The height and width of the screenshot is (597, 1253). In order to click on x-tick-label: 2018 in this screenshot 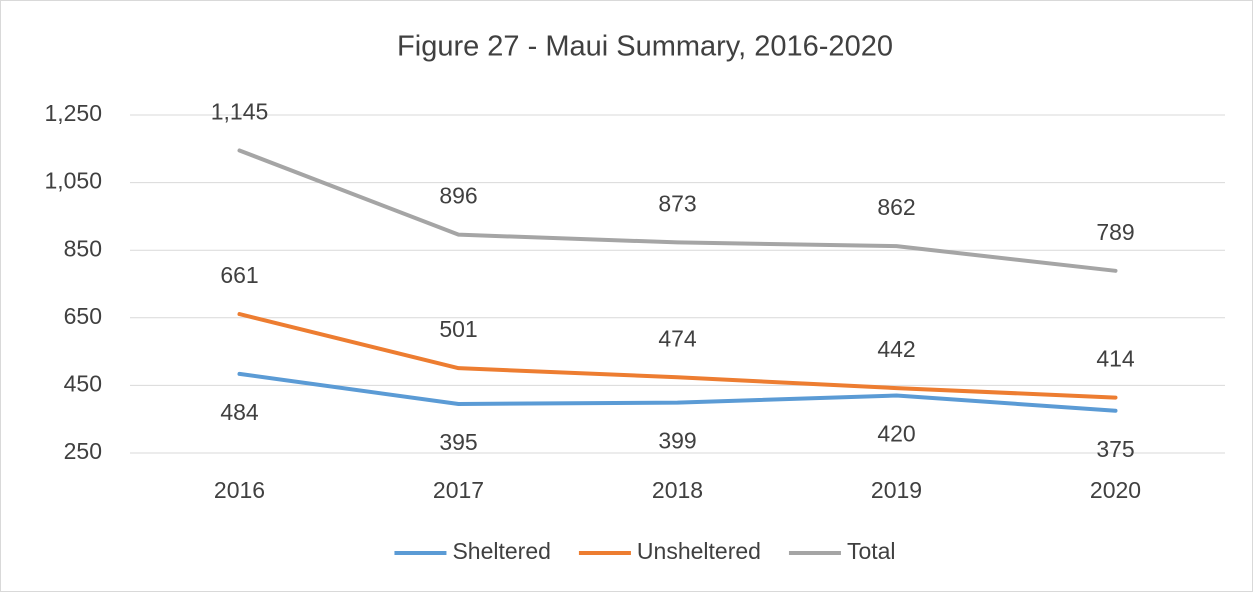, I will do `click(677, 490)`.